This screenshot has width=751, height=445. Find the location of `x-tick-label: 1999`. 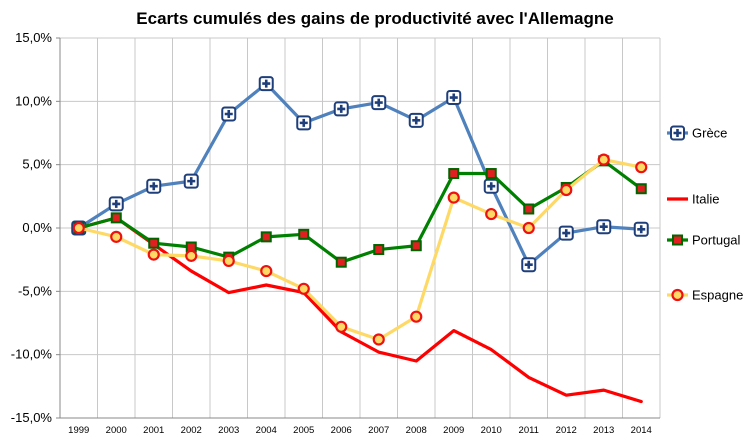

x-tick-label: 1999 is located at coordinates (78, 430).